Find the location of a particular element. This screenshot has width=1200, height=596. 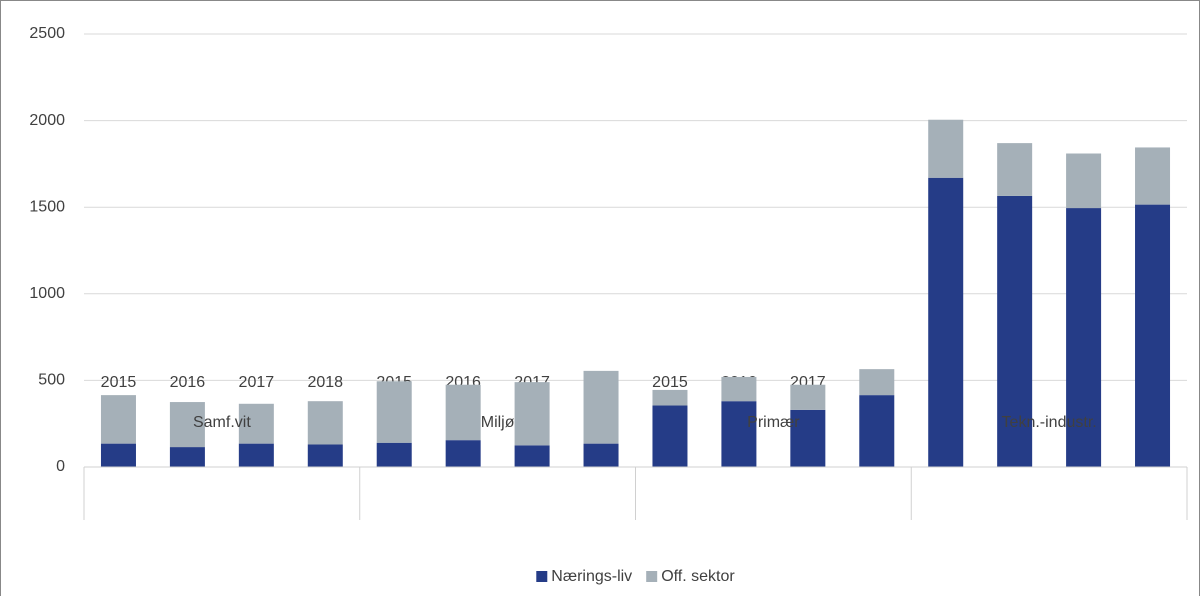

group-label: Samf.vit is located at coordinates (222, 422).